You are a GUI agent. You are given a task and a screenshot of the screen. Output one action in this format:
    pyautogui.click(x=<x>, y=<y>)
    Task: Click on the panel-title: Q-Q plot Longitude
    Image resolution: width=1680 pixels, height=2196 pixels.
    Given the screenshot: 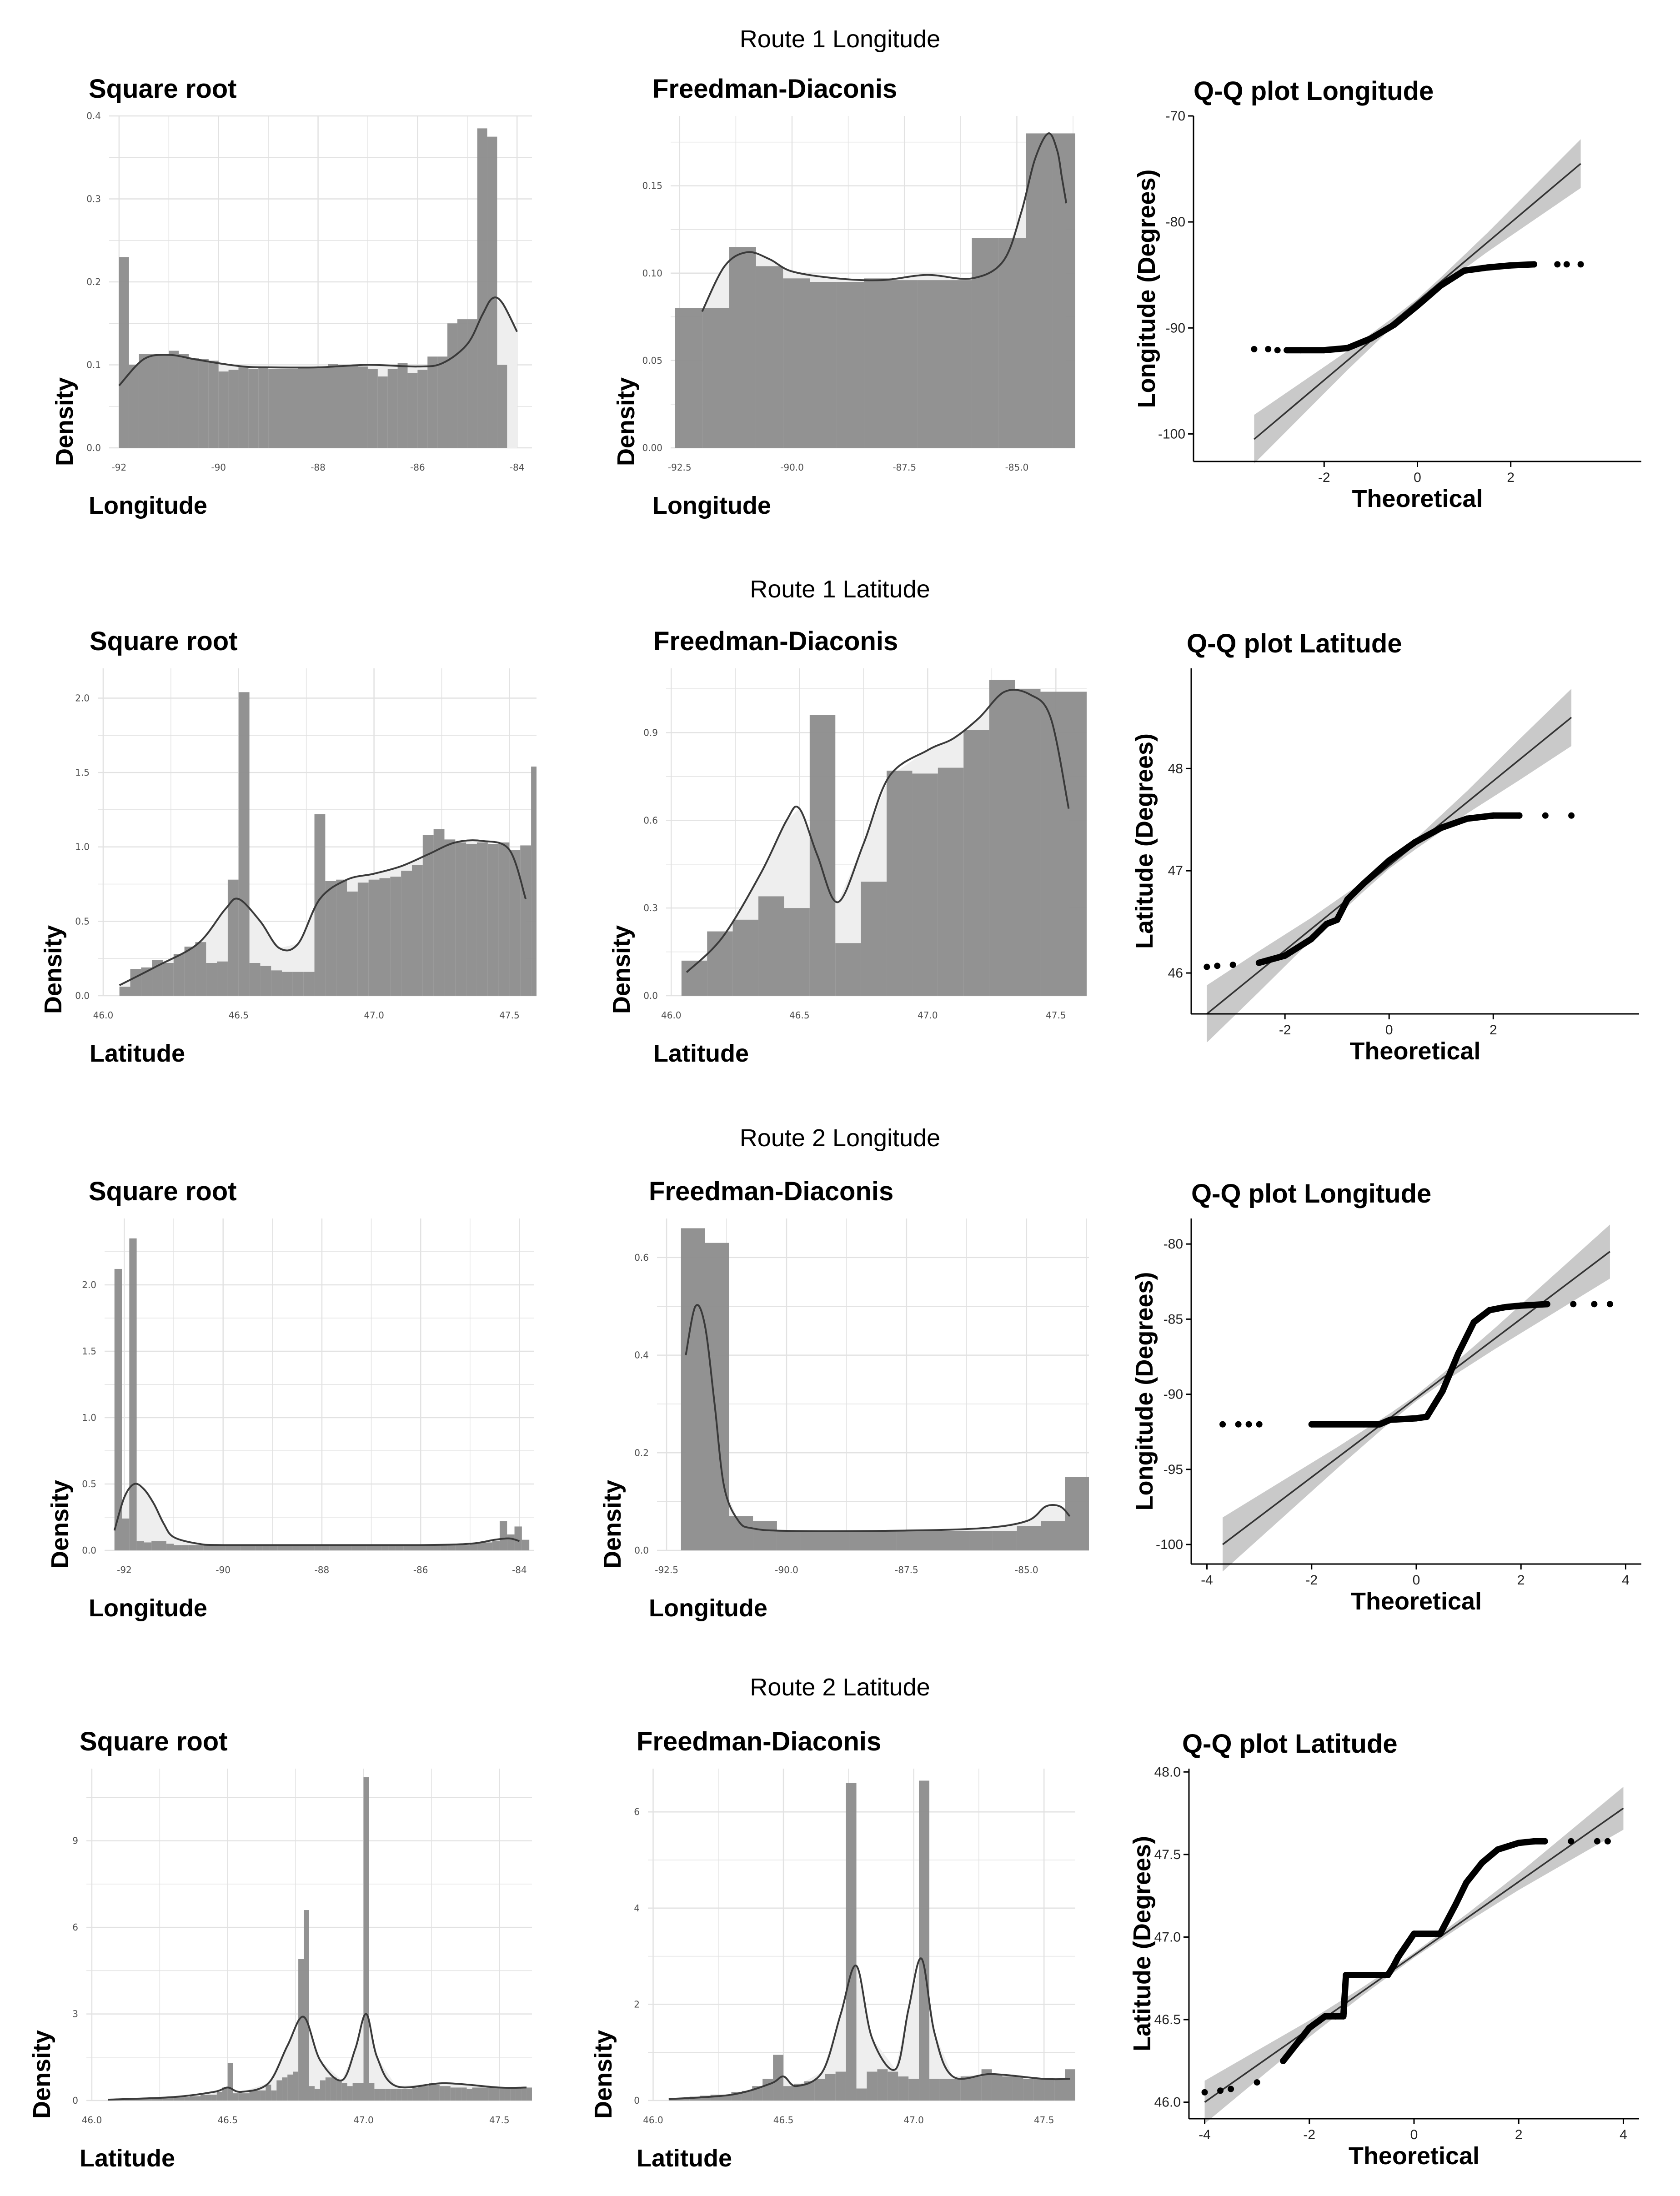 What is the action you would take?
    pyautogui.click(x=1314, y=91)
    